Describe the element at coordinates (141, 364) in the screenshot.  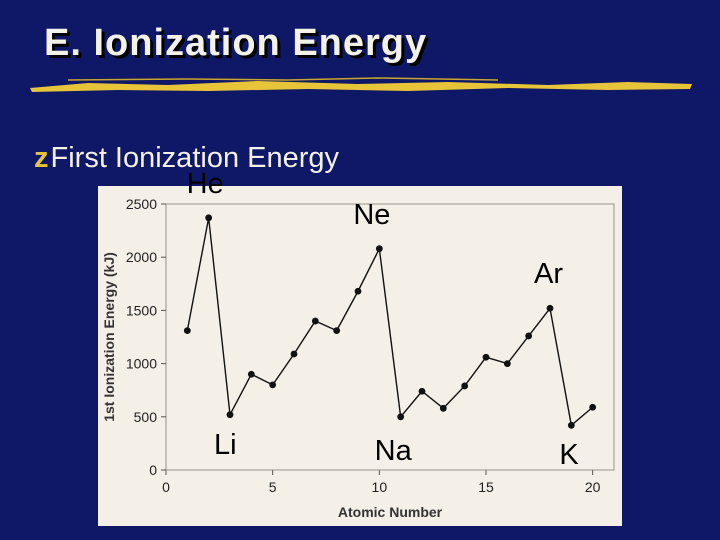
I see `y-tick-label: 1000` at that location.